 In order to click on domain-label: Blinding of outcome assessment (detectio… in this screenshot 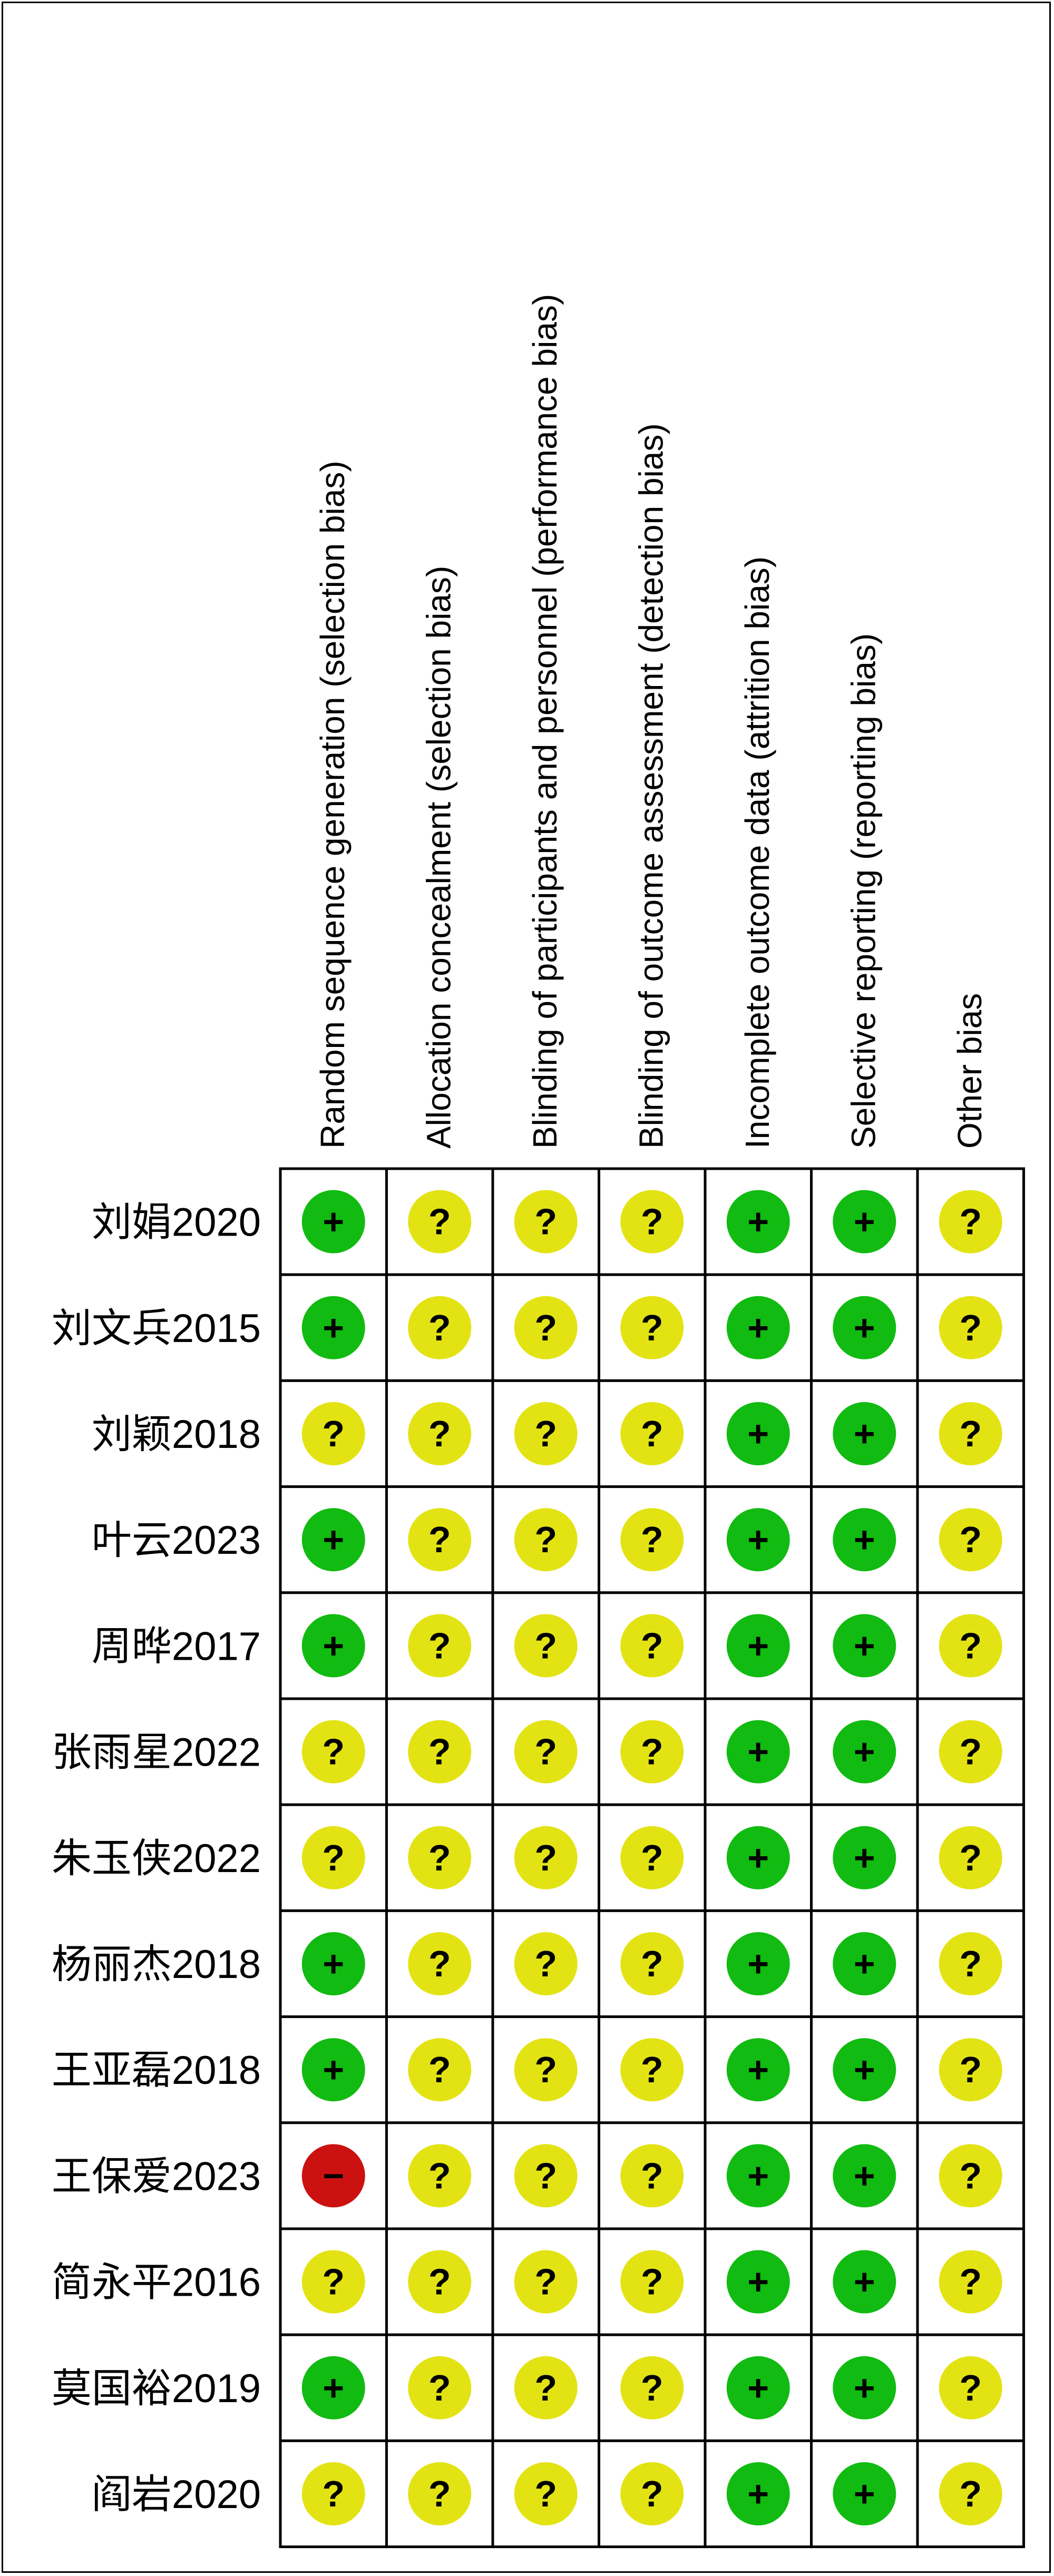, I will do `click(651, 786)`.